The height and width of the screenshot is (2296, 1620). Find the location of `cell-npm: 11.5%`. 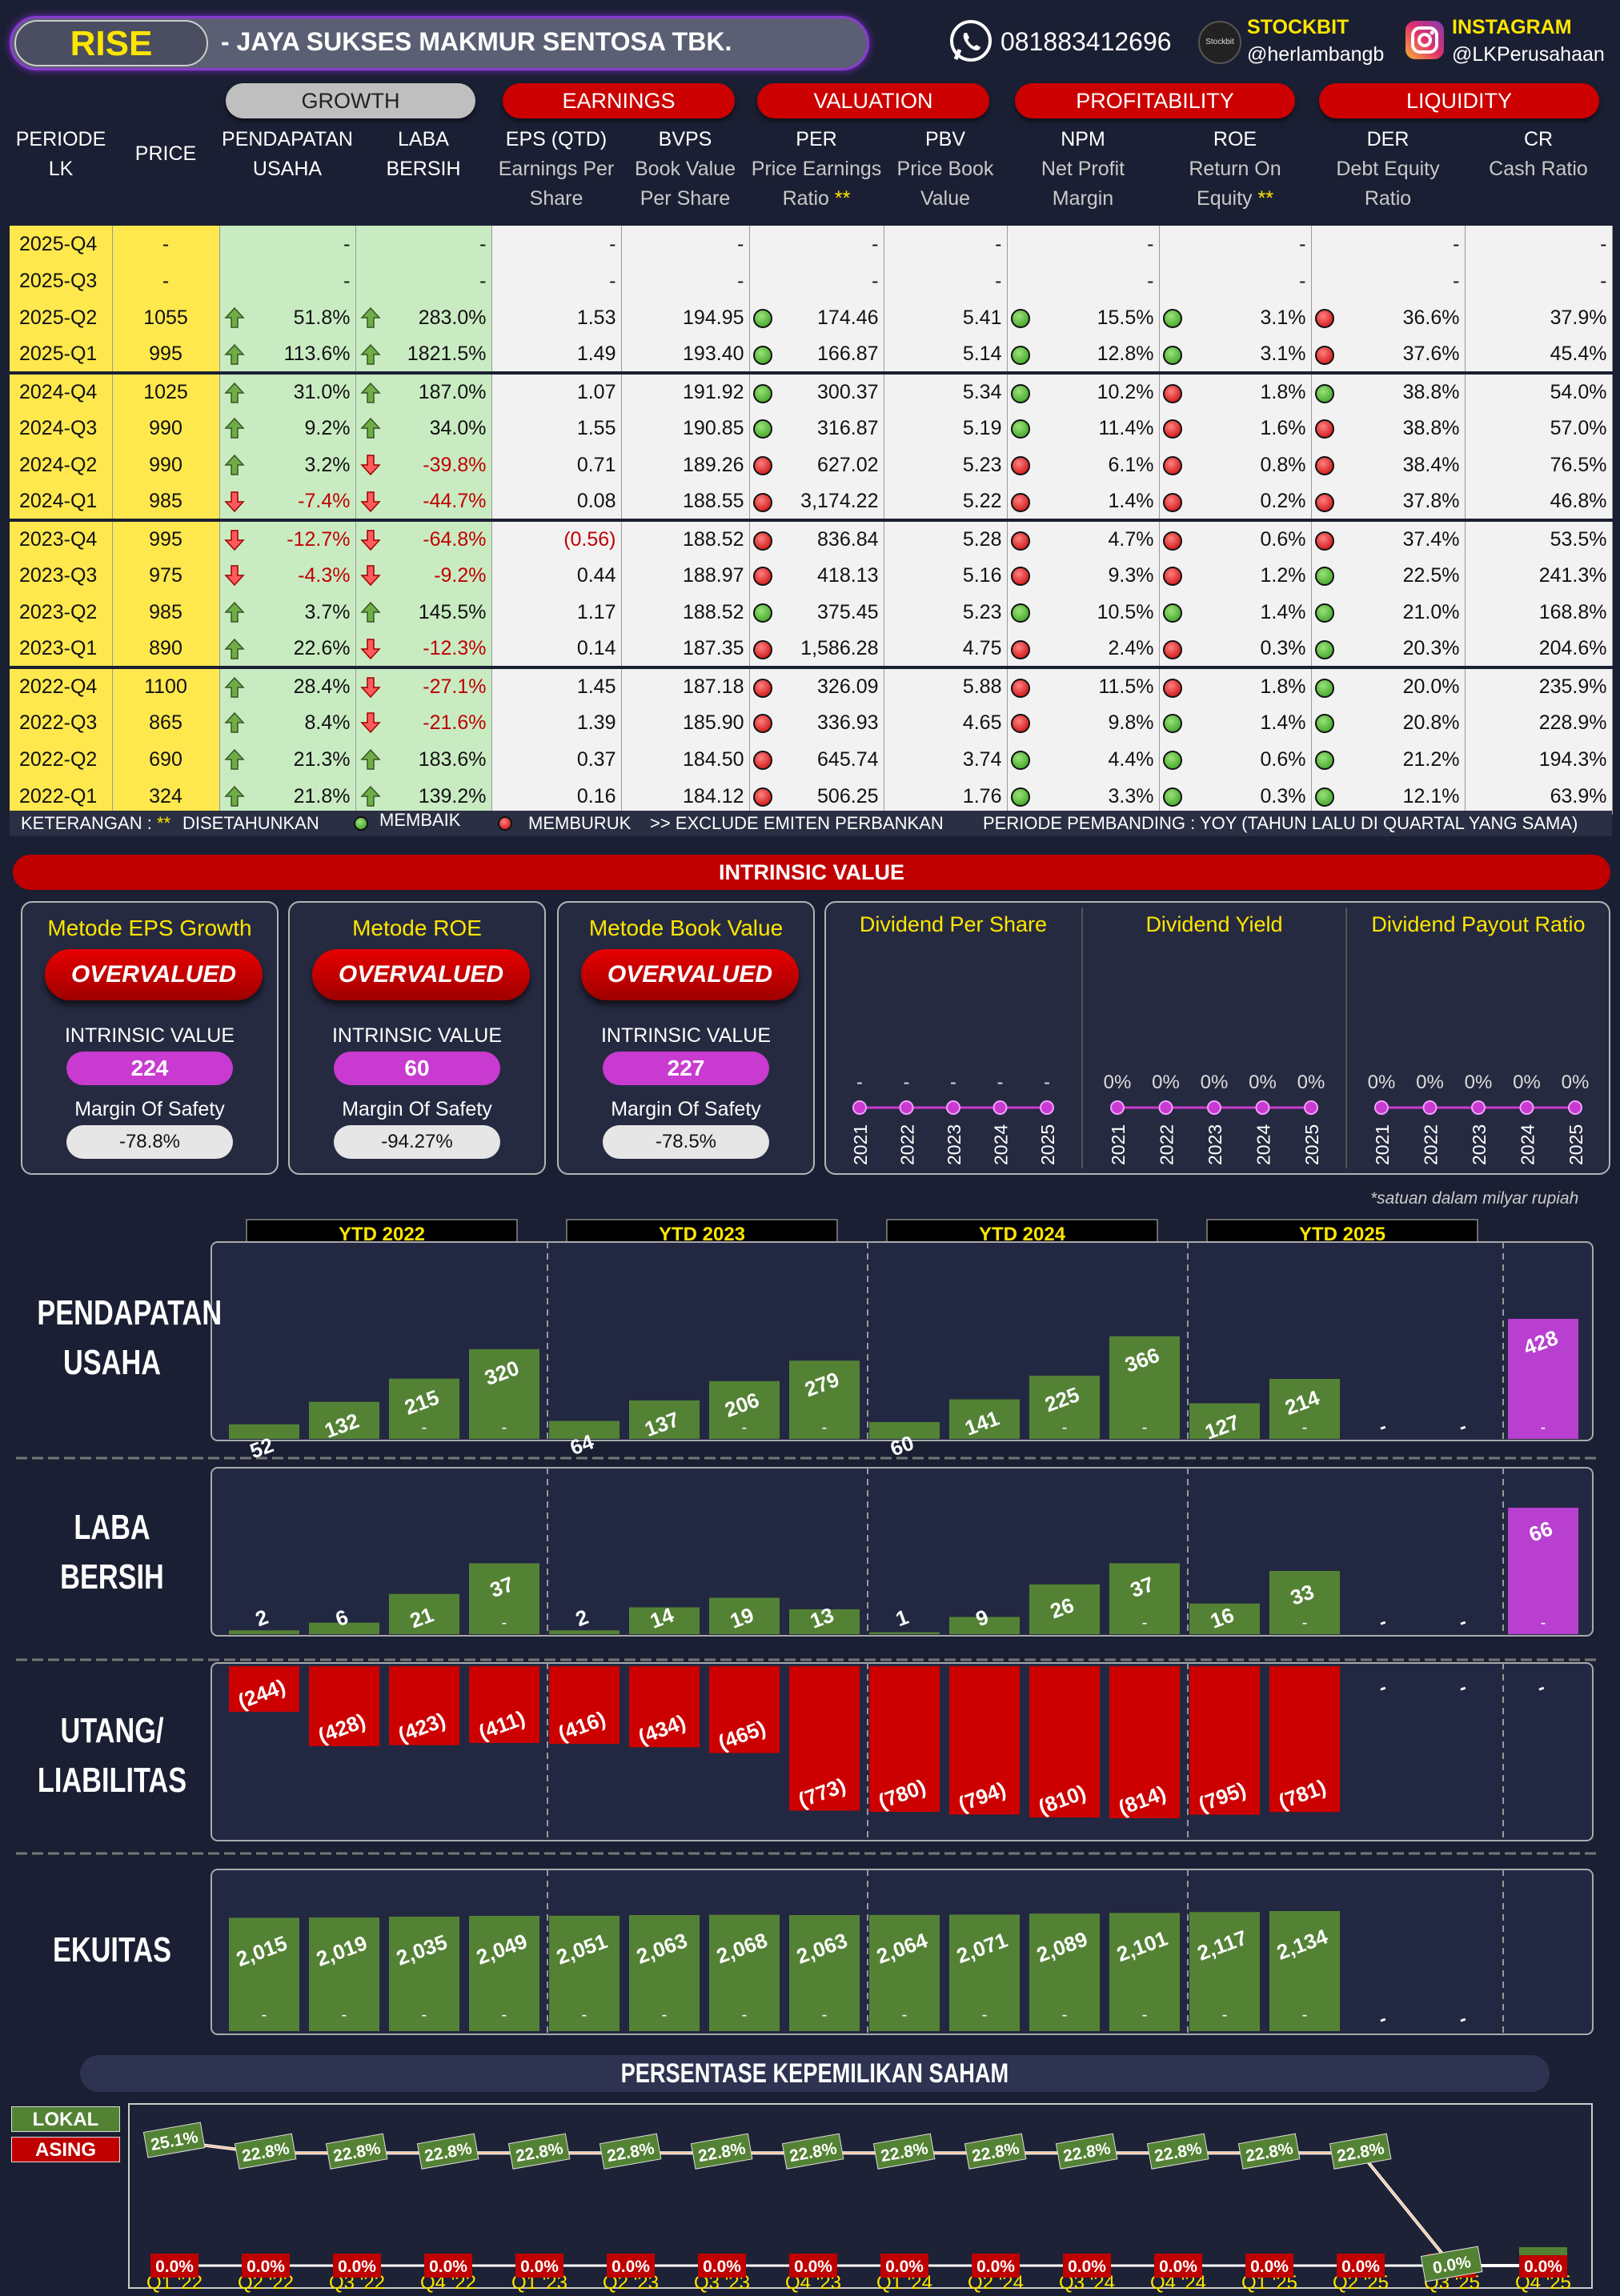

cell-npm: 11.5% is located at coordinates (1083, 685).